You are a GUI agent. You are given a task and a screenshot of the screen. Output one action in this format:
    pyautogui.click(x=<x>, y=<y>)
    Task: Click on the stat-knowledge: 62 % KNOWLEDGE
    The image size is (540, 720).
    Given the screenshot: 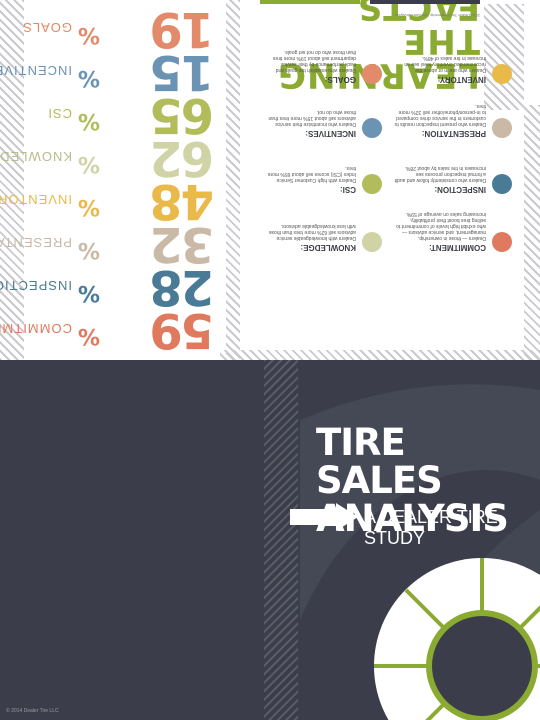 What is the action you would take?
    pyautogui.click(x=111, y=158)
    